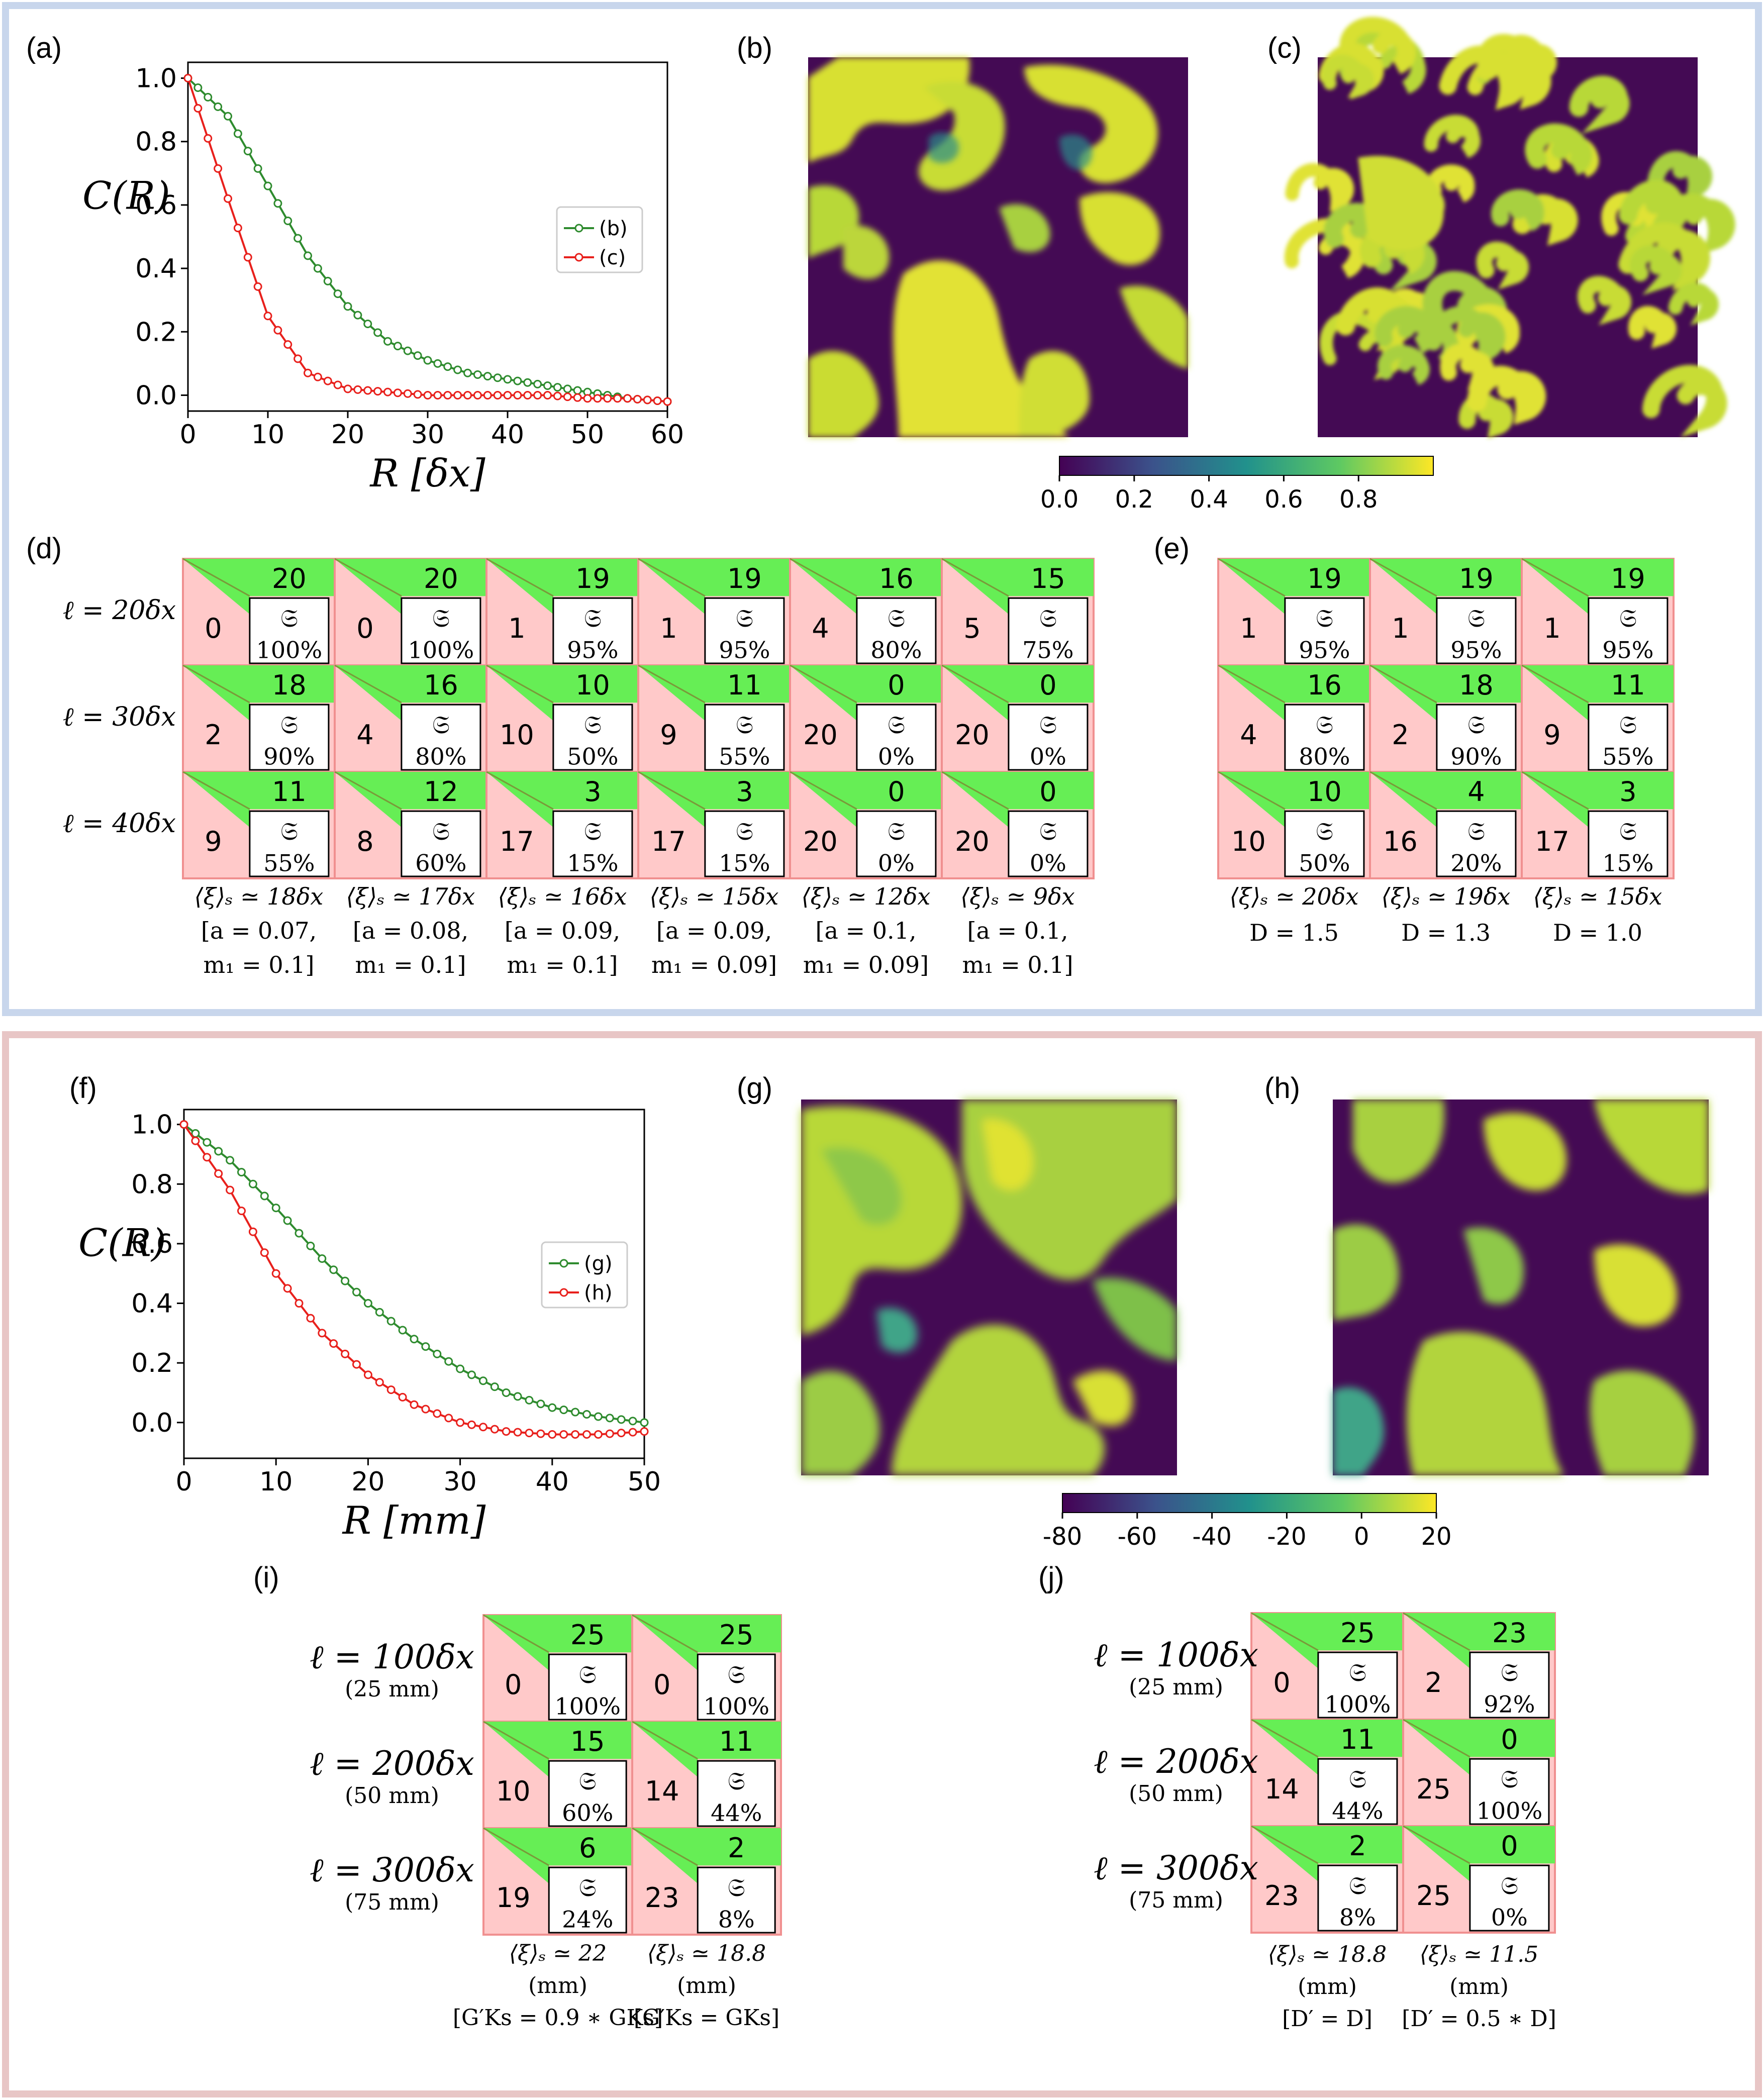  Describe the element at coordinates (592, 863) in the screenshot. I see `cell-percent: 15%` at that location.